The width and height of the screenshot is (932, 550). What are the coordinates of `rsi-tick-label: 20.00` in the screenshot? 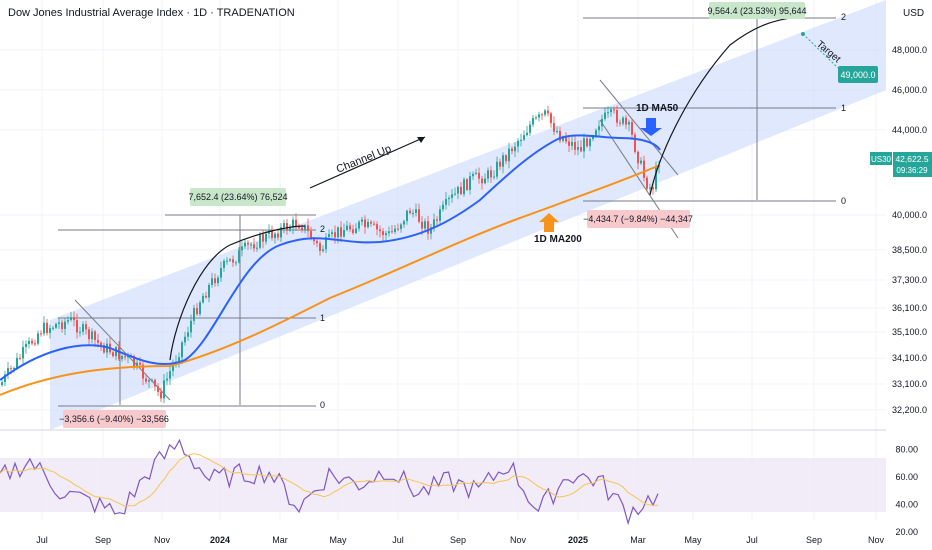 It's located at (906, 532).